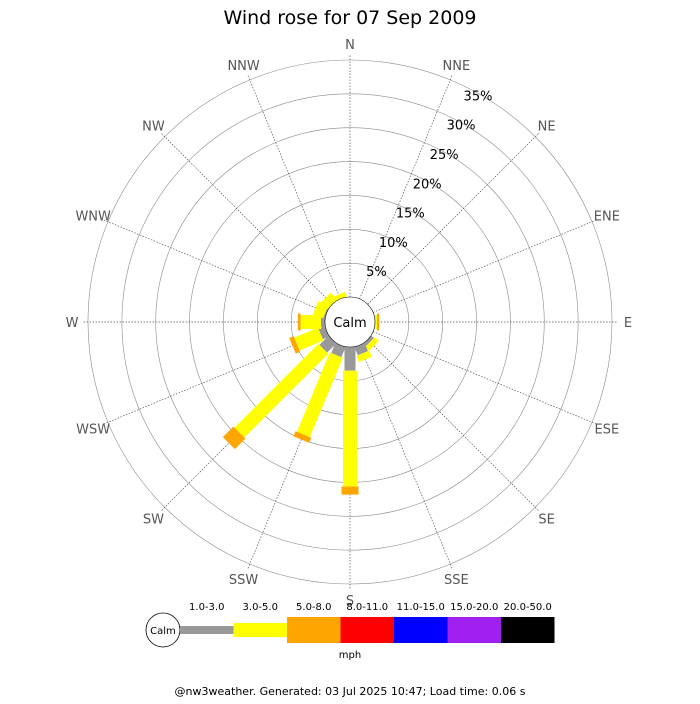  I want to click on ring-label-7: 35%, so click(478, 96).